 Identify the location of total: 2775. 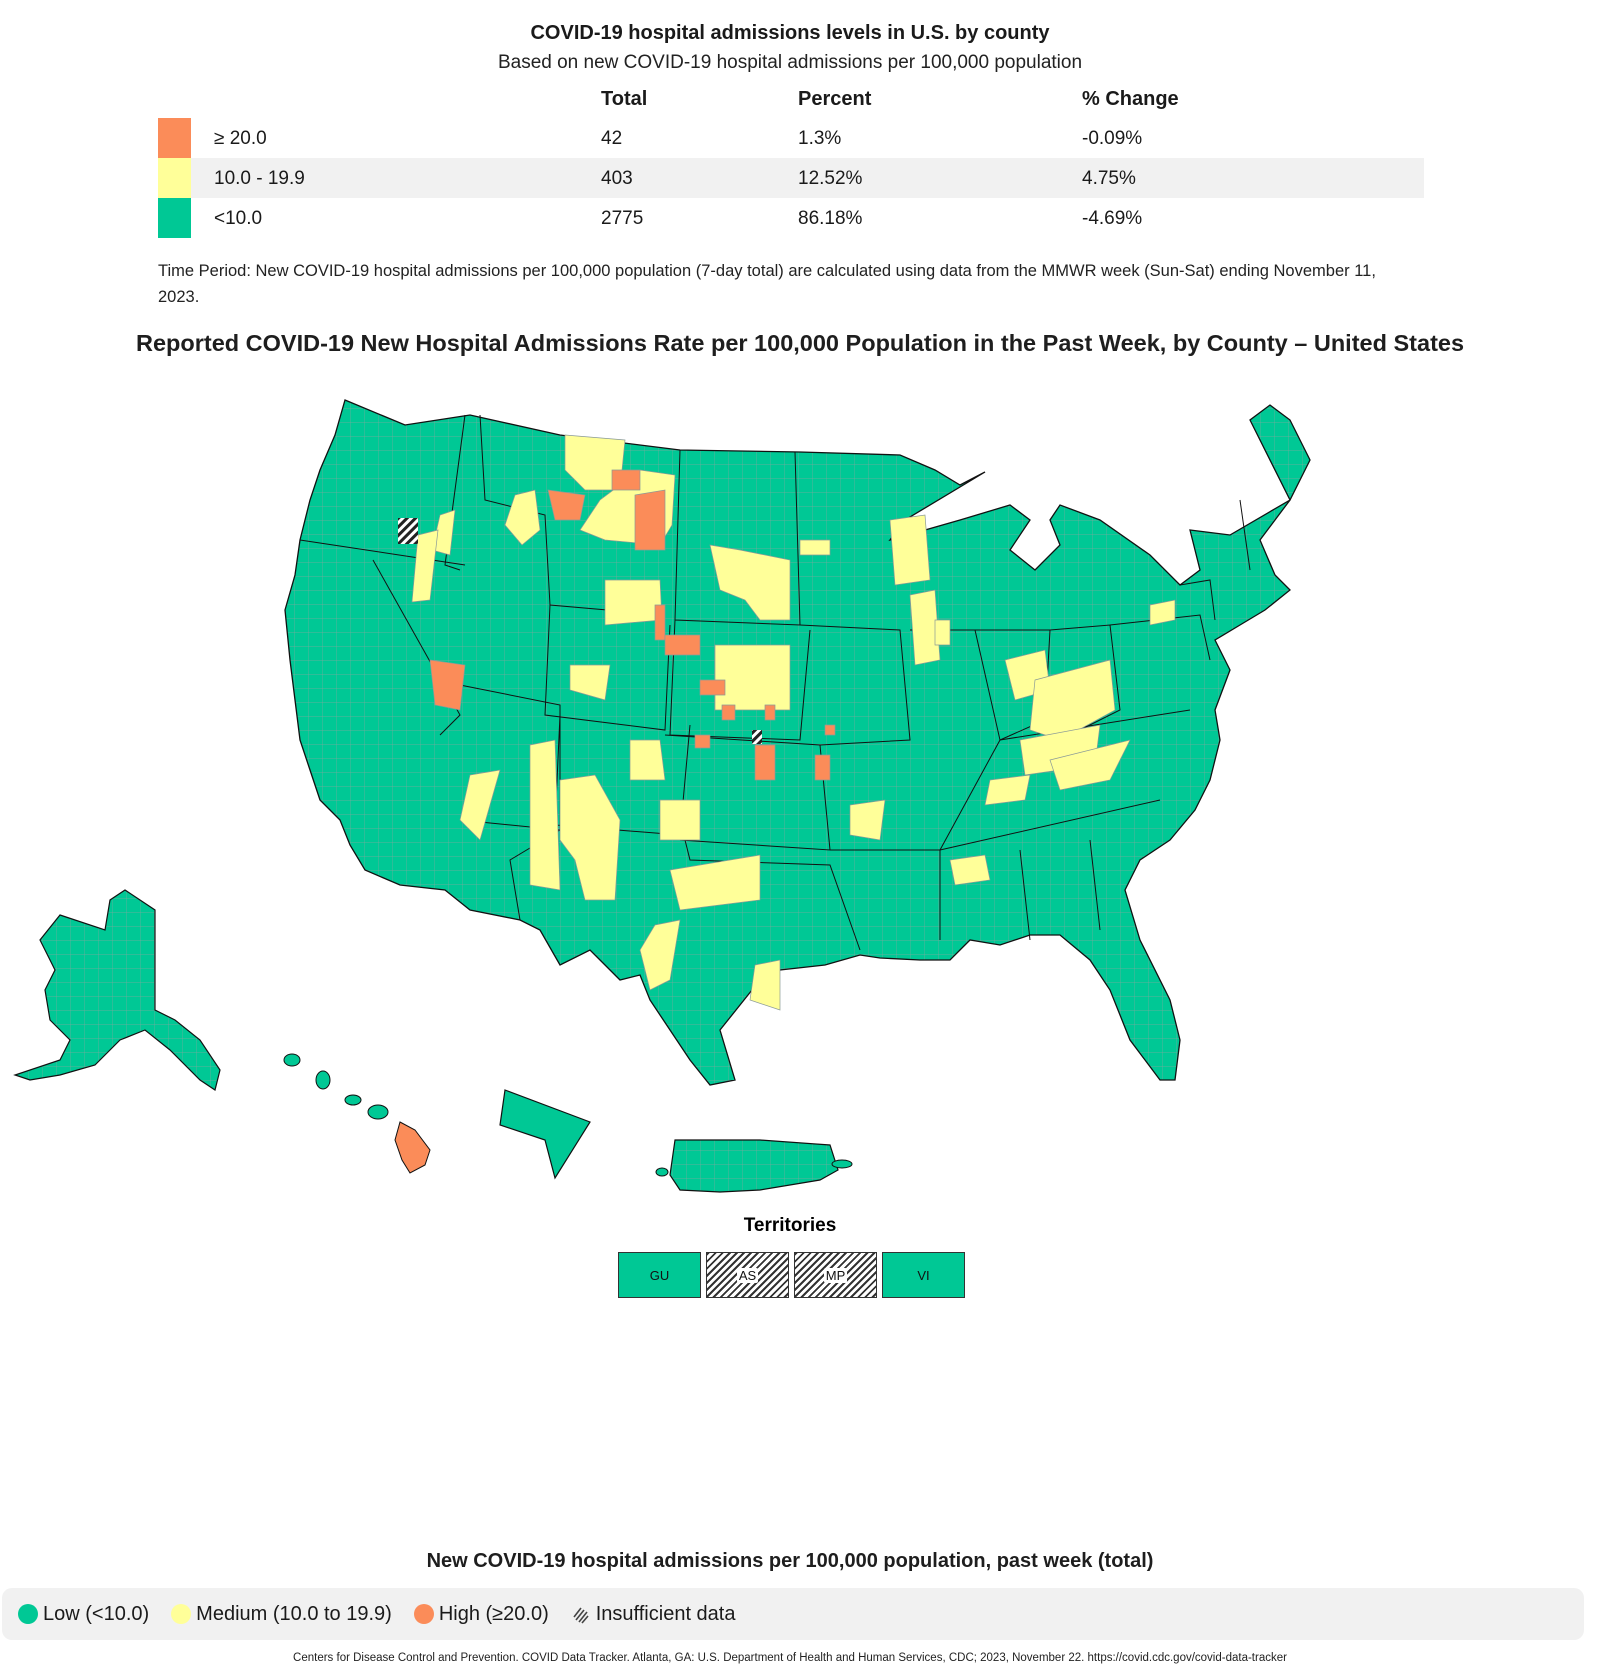
(622, 218).